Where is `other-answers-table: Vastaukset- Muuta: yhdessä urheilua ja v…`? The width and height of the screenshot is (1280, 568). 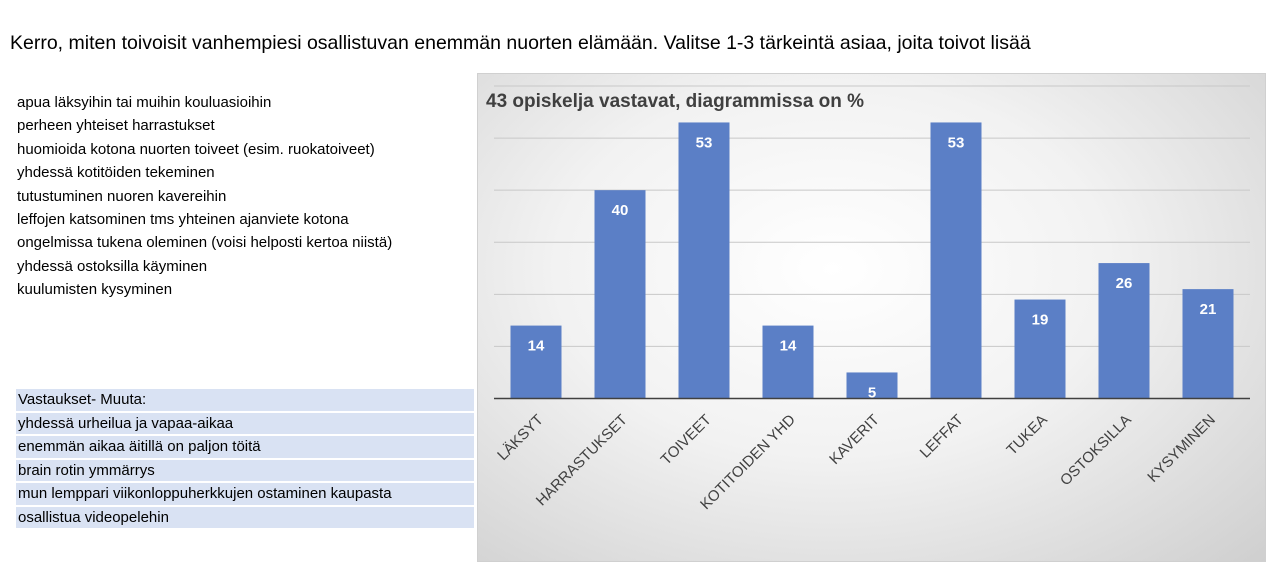 other-answers-table: Vastaukset- Muuta: yhdessä urheilua ja v… is located at coordinates (245, 459).